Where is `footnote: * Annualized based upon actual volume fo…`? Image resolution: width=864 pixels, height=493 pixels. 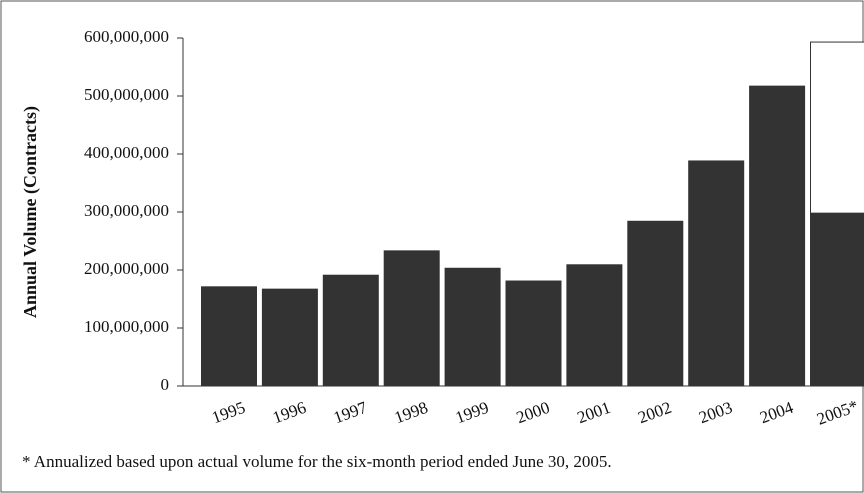 footnote: * Annualized based upon actual volume fo… is located at coordinates (317, 461).